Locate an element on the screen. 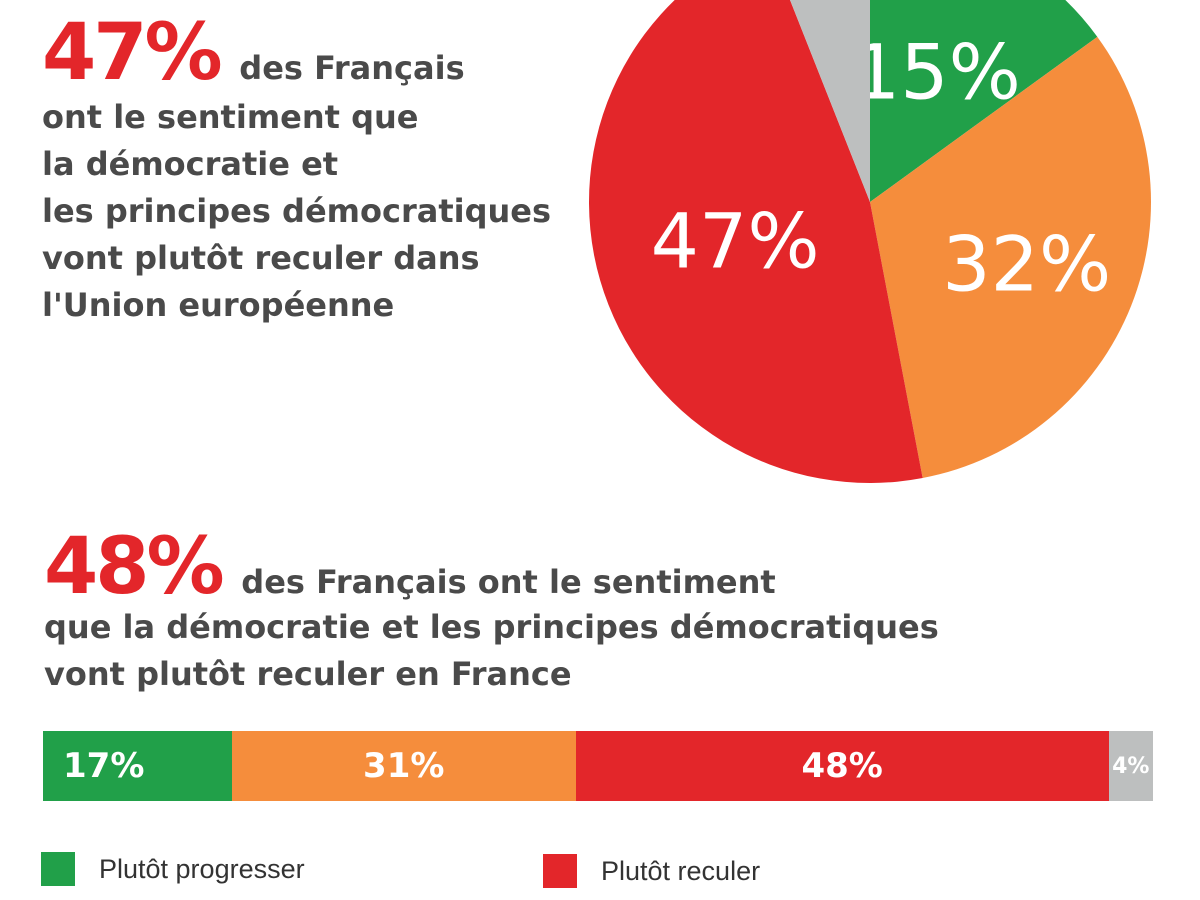  stacked-bar-chart: 17% 31% 48% 4% is located at coordinates (598, 766).